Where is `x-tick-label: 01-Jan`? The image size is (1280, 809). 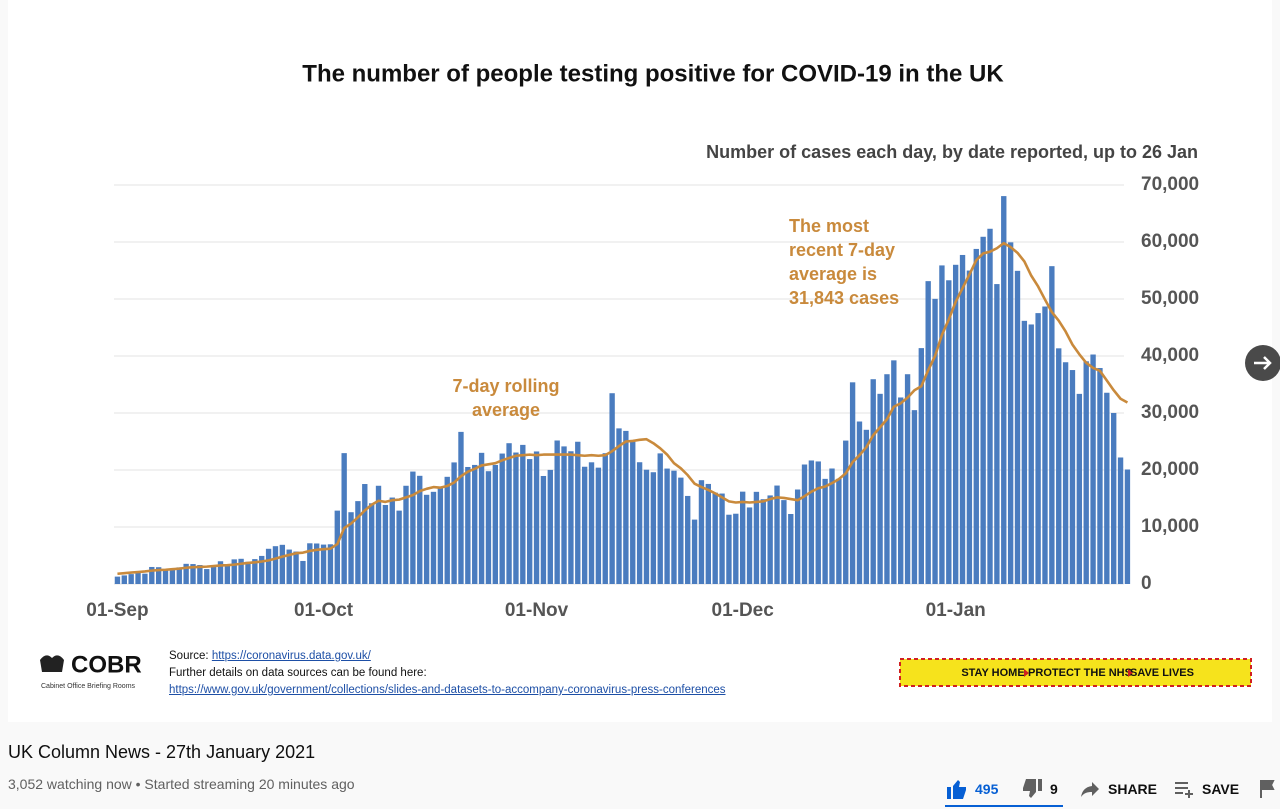
x-tick-label: 01-Jan is located at coordinates (956, 610).